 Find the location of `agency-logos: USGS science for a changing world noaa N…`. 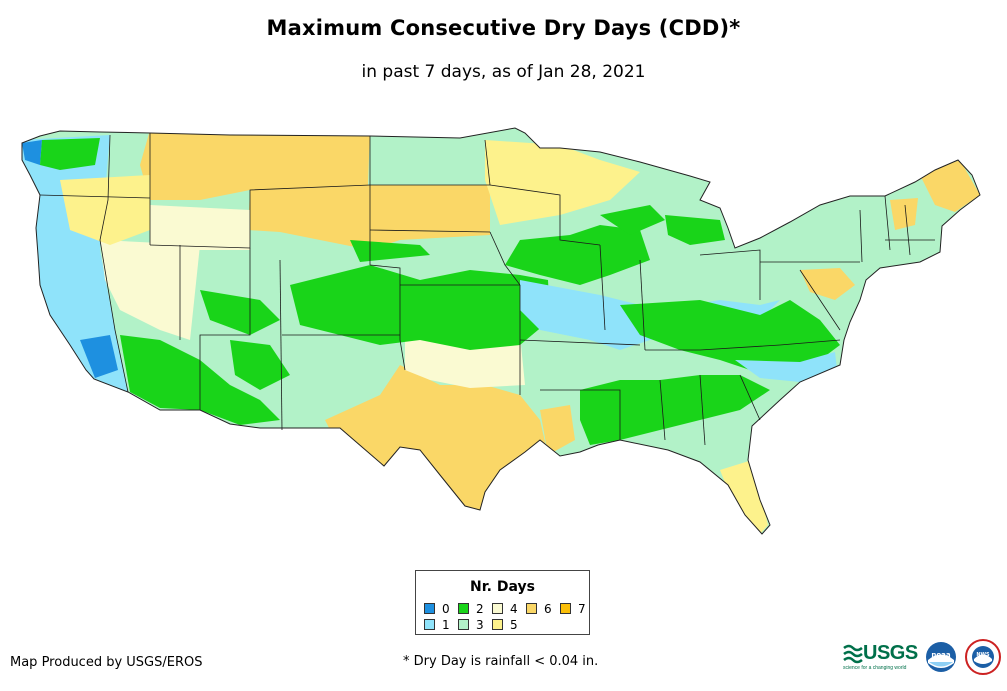

agency-logos: USGS science for a changing world noaa N… is located at coordinates (924, 659).